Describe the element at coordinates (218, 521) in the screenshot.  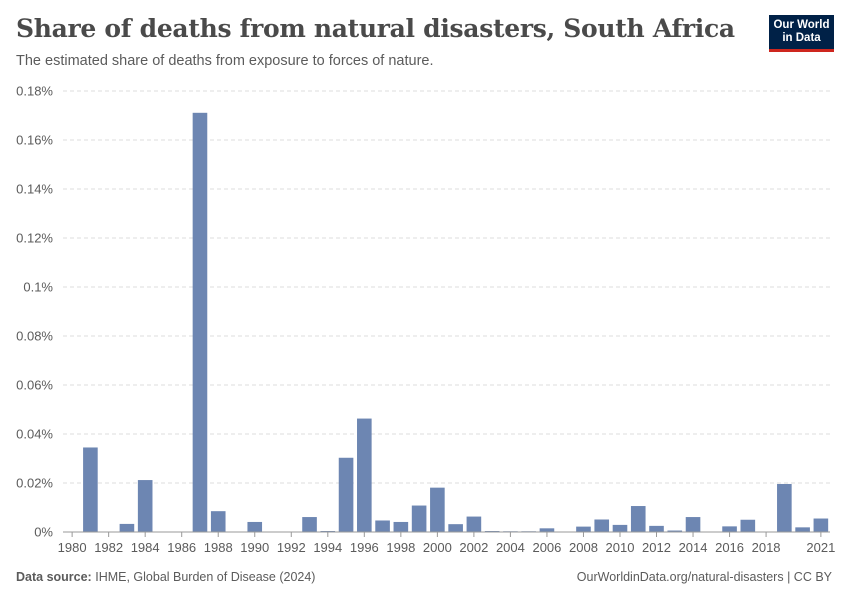
I see `bar-1988` at that location.